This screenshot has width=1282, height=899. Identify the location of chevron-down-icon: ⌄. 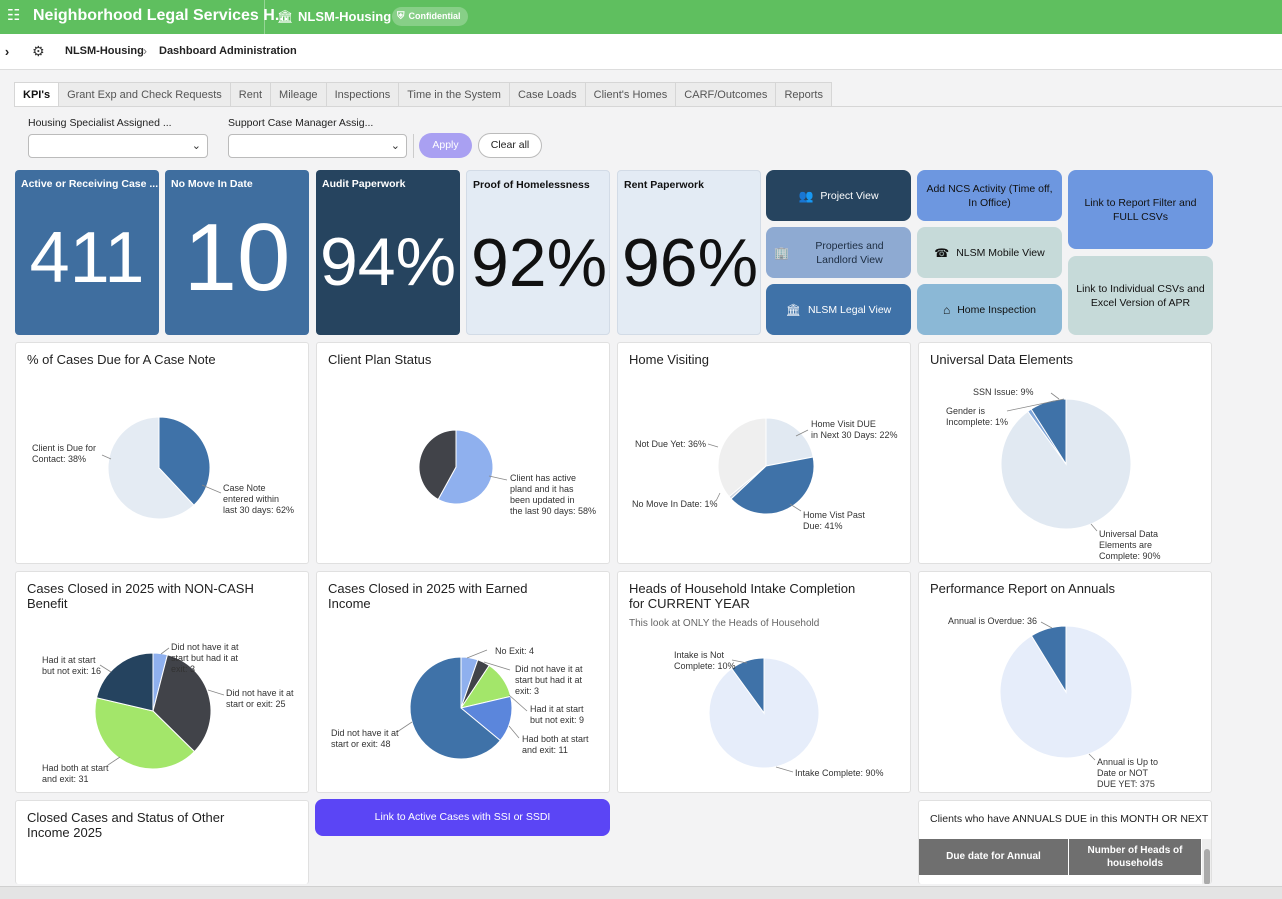
(196, 146).